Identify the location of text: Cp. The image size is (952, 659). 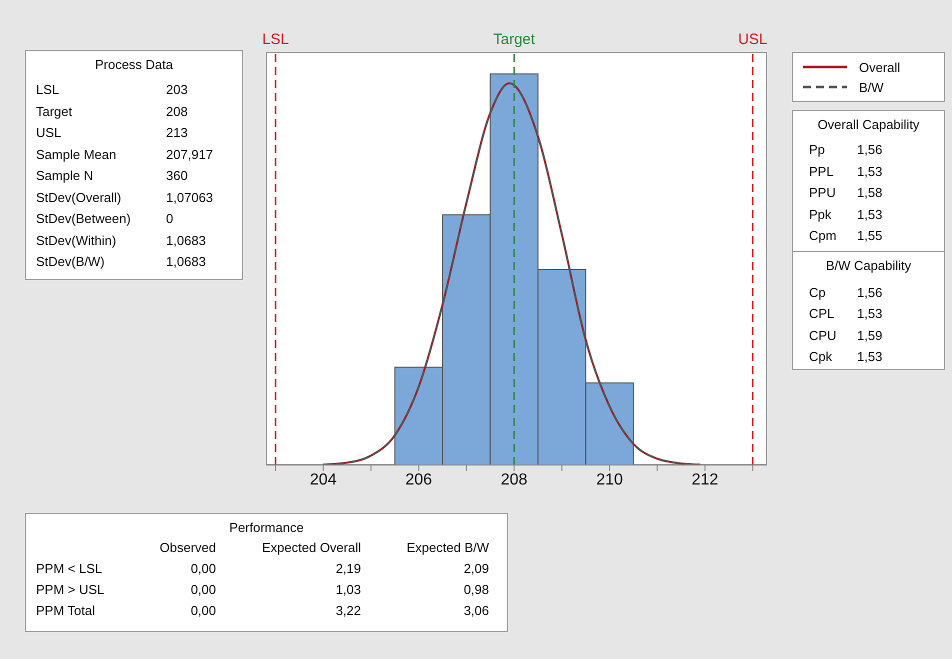
(818, 292).